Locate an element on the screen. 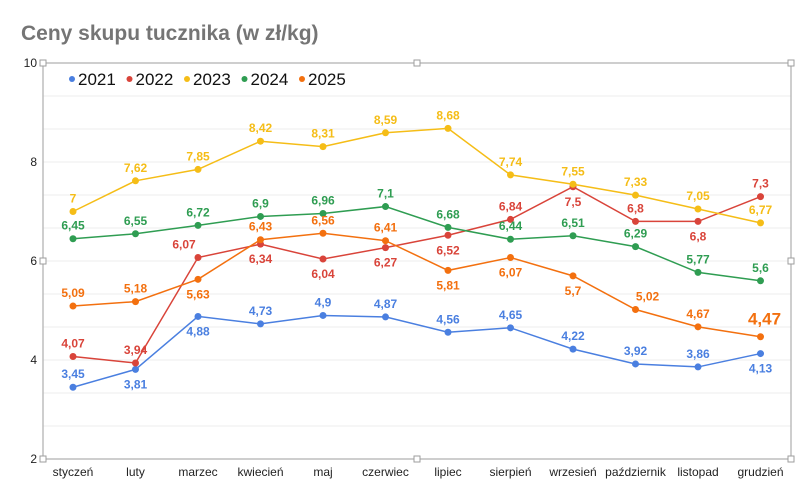 Image resolution: width=810 pixels, height=499 pixels. data-label-2022: 7,5 is located at coordinates (573, 202).